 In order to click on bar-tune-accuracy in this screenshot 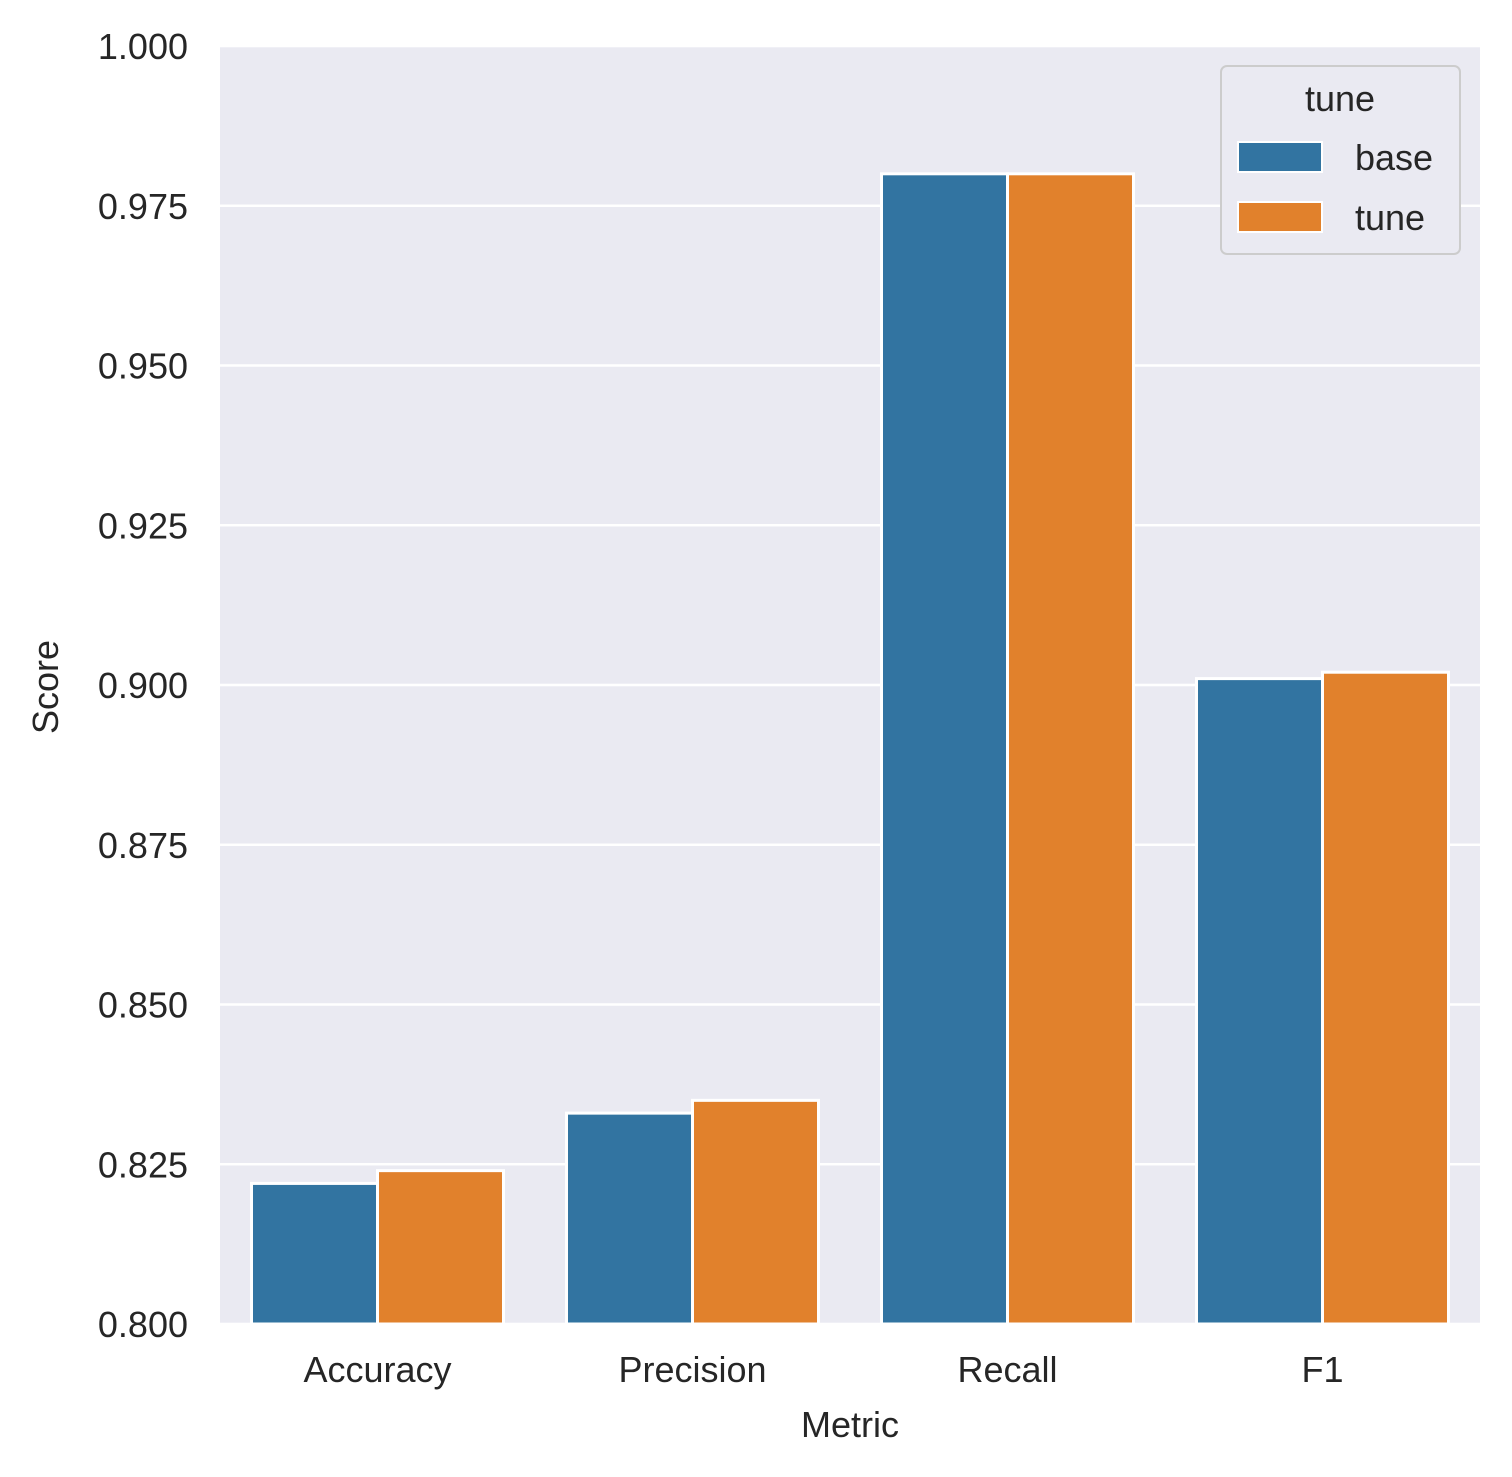, I will do `click(440, 1247)`.